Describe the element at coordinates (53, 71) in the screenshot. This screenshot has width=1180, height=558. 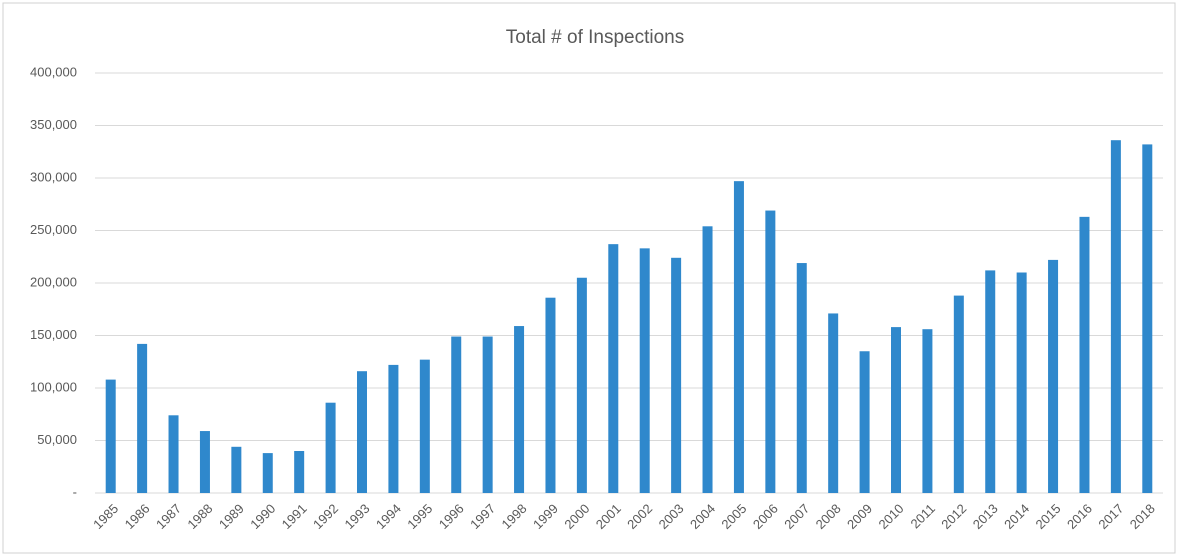
I see `y-tick-label: 400,000` at that location.